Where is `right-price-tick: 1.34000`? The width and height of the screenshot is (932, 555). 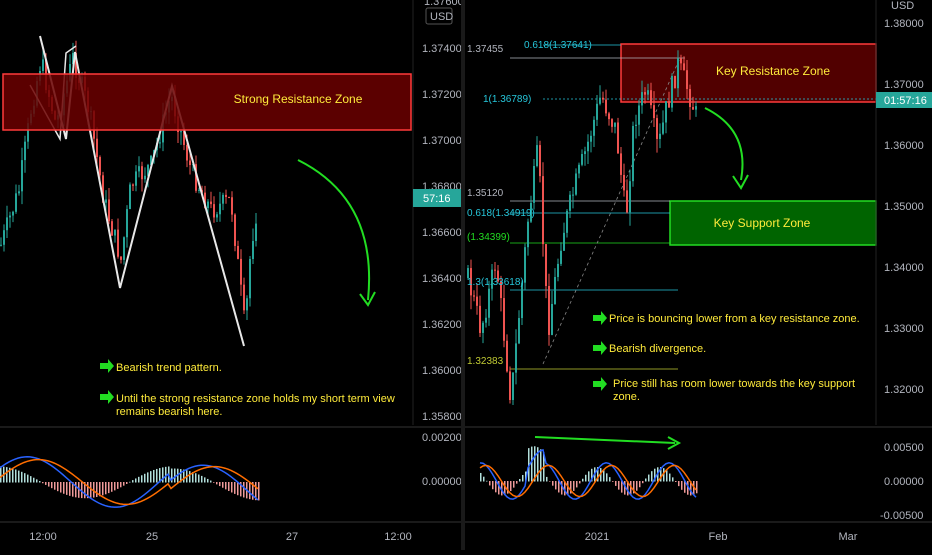 right-price-tick: 1.34000 is located at coordinates (904, 268).